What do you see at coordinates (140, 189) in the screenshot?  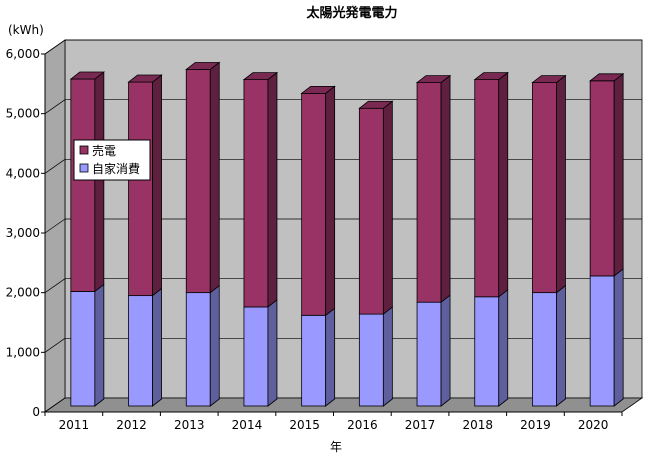 I see `bar-2012-sell` at bounding box center [140, 189].